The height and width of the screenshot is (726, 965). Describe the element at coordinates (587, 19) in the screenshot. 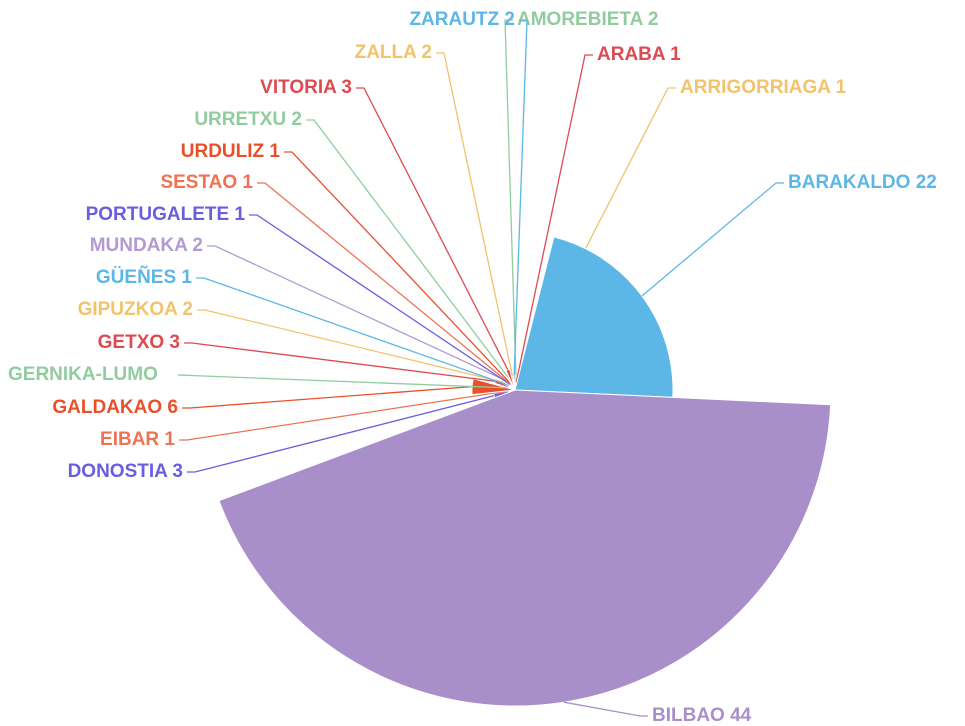

I see `slice-label: AMOREBIETA 2` at that location.